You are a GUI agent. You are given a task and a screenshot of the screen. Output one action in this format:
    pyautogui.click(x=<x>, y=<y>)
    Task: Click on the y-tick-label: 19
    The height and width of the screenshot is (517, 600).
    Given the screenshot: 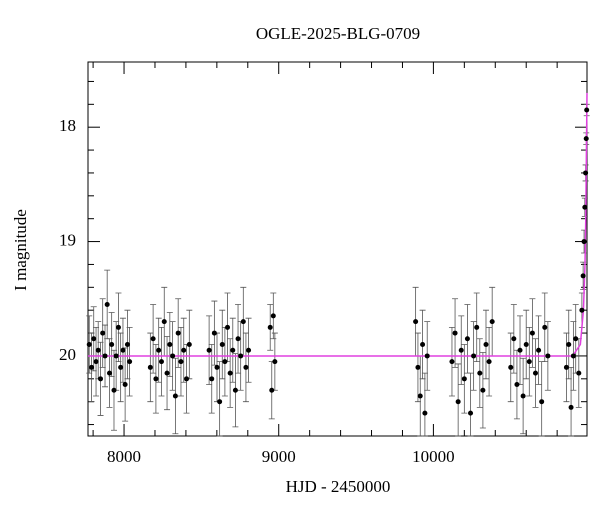 What is the action you would take?
    pyautogui.click(x=67, y=239)
    